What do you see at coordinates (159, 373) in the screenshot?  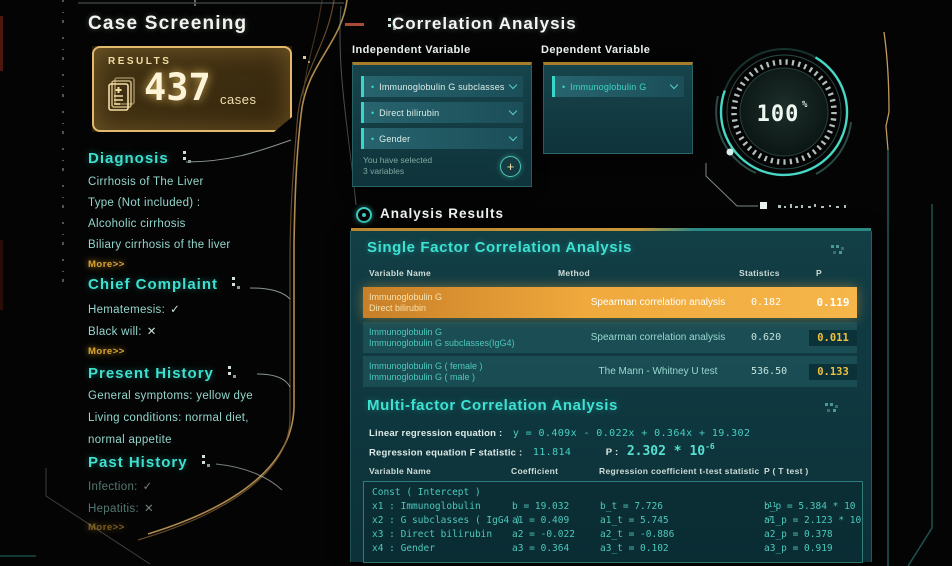 I see `section-heading-present-history: Present History` at bounding box center [159, 373].